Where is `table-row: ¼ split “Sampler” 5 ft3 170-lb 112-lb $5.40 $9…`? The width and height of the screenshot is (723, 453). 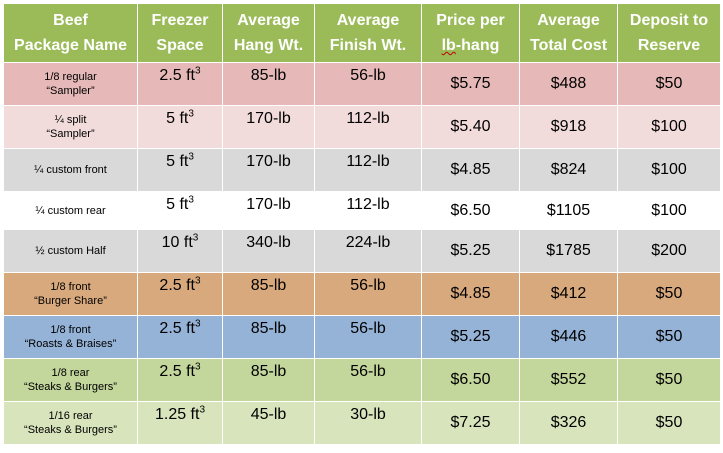
table-row: ¼ split “Sampler” 5 ft3 170-lb 112-lb $5.40 $9… is located at coordinates (362, 127).